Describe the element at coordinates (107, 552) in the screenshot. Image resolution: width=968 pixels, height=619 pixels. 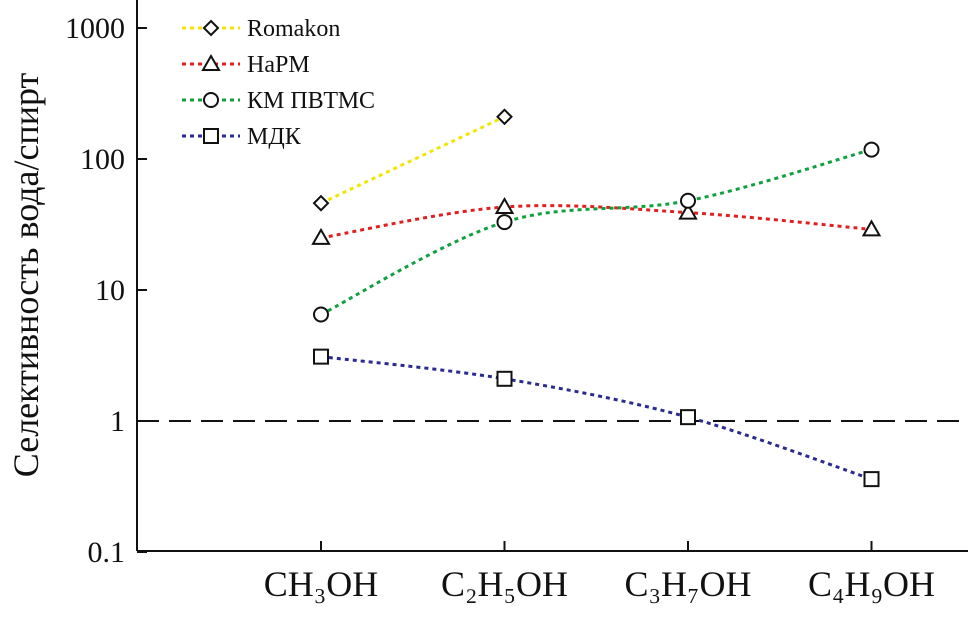
I see `y-tick-label: 0.1` at that location.